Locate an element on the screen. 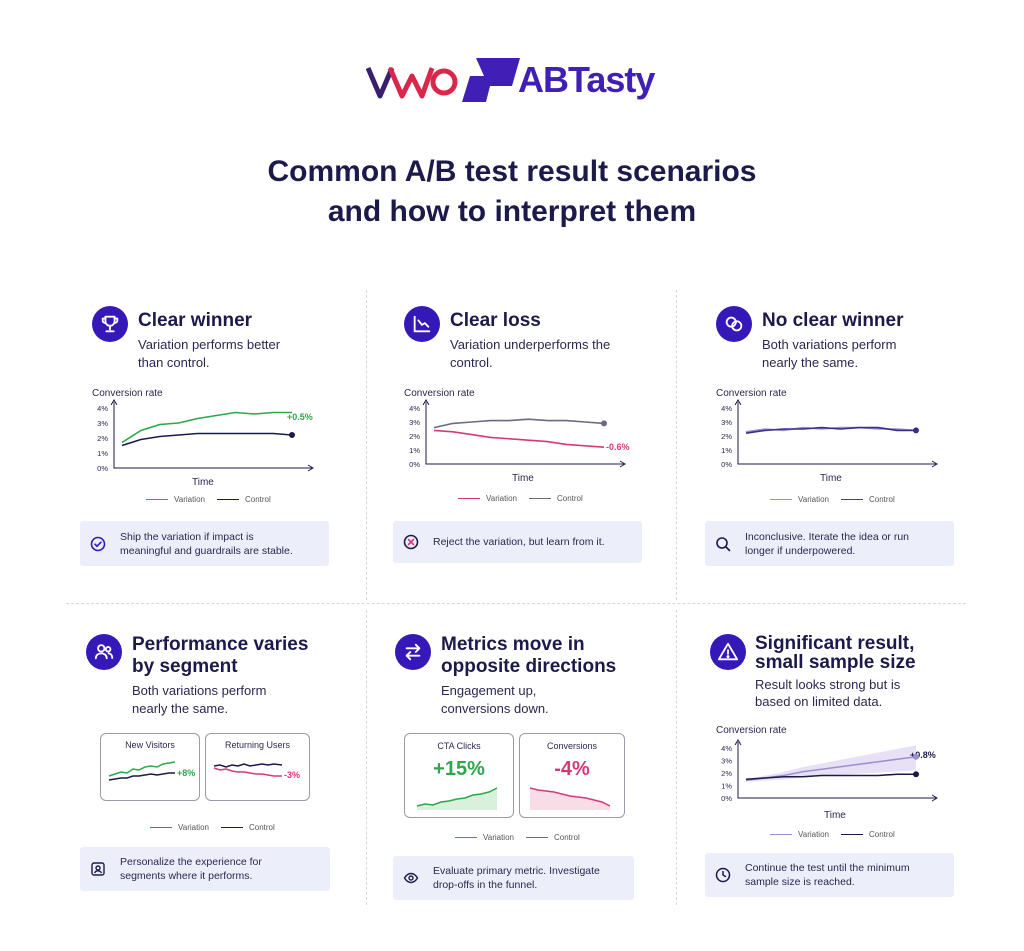  note-line: drop-offs in the funnel. is located at coordinates (485, 885).